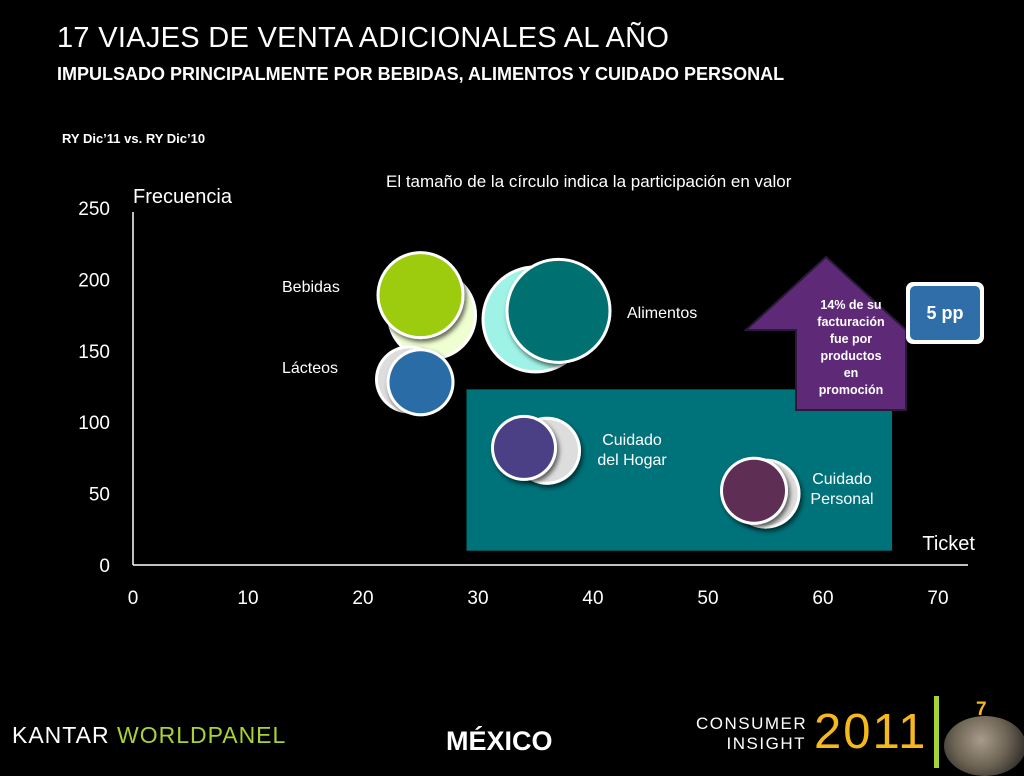  What do you see at coordinates (841, 489) in the screenshot?
I see `point-label: Cuidado Personal` at bounding box center [841, 489].